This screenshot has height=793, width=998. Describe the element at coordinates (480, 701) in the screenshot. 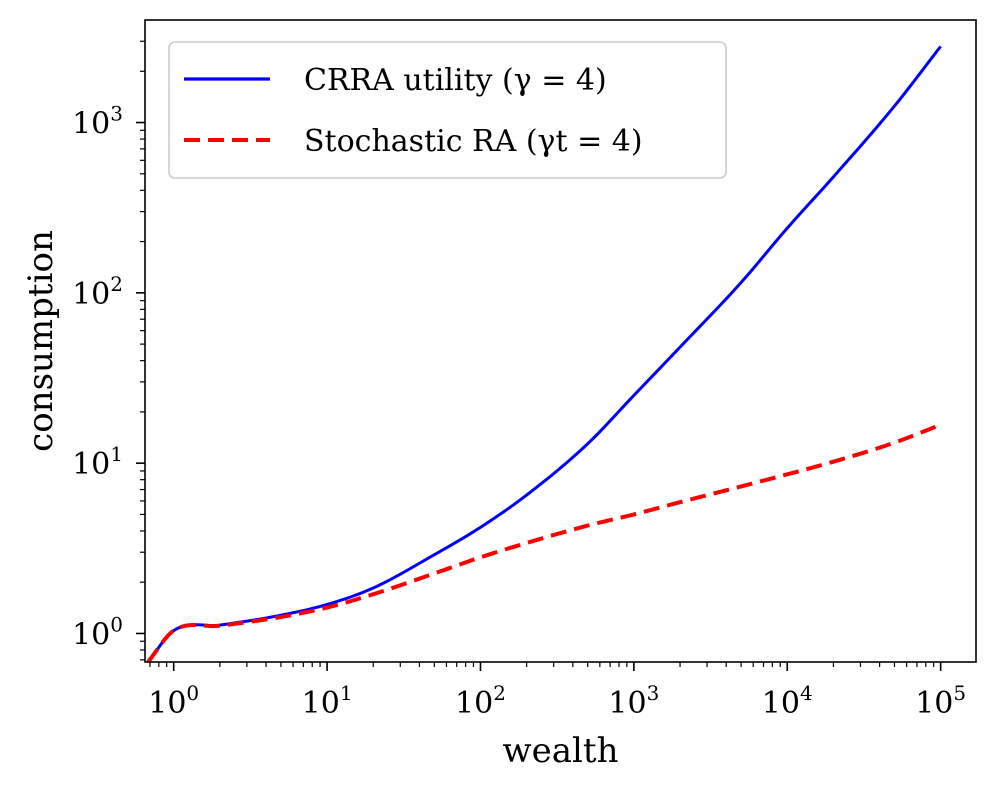

I see `x-tick-label: 10²` at that location.